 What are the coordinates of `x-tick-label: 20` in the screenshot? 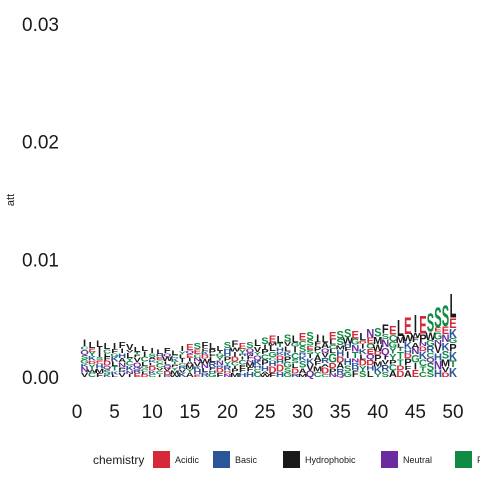 It's located at (227, 412).